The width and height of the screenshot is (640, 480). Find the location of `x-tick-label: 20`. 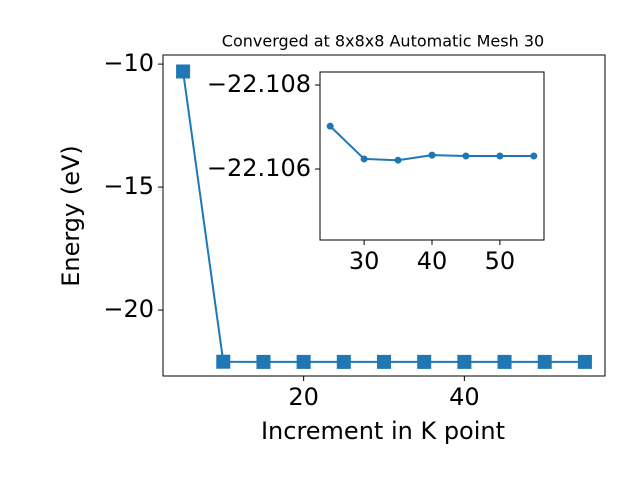

x-tick-label: 20 is located at coordinates (303, 397).